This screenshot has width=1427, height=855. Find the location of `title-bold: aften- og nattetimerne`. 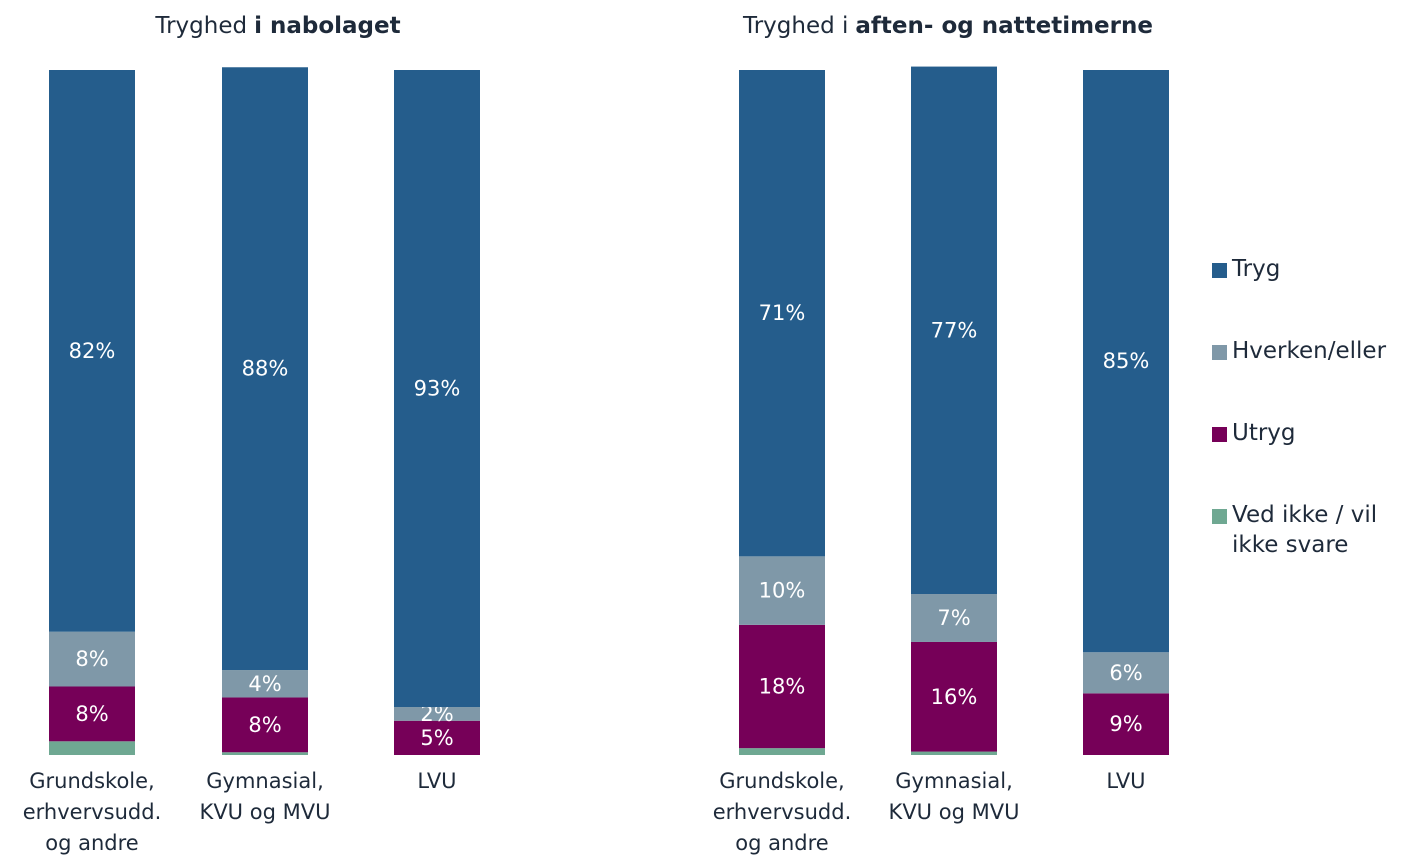

title-bold: aften- og nattetimerne is located at coordinates (1004, 26).